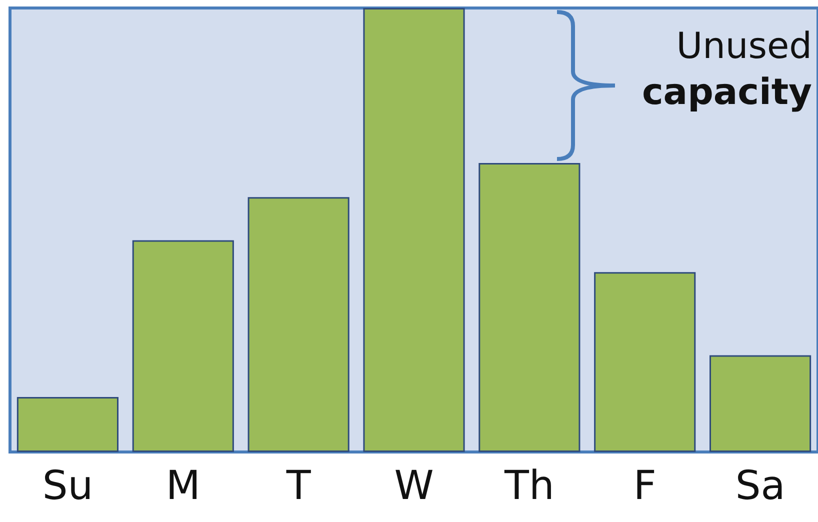 Image resolution: width=818 pixels, height=522 pixels. I want to click on x-tick-label: Sa, so click(760, 486).